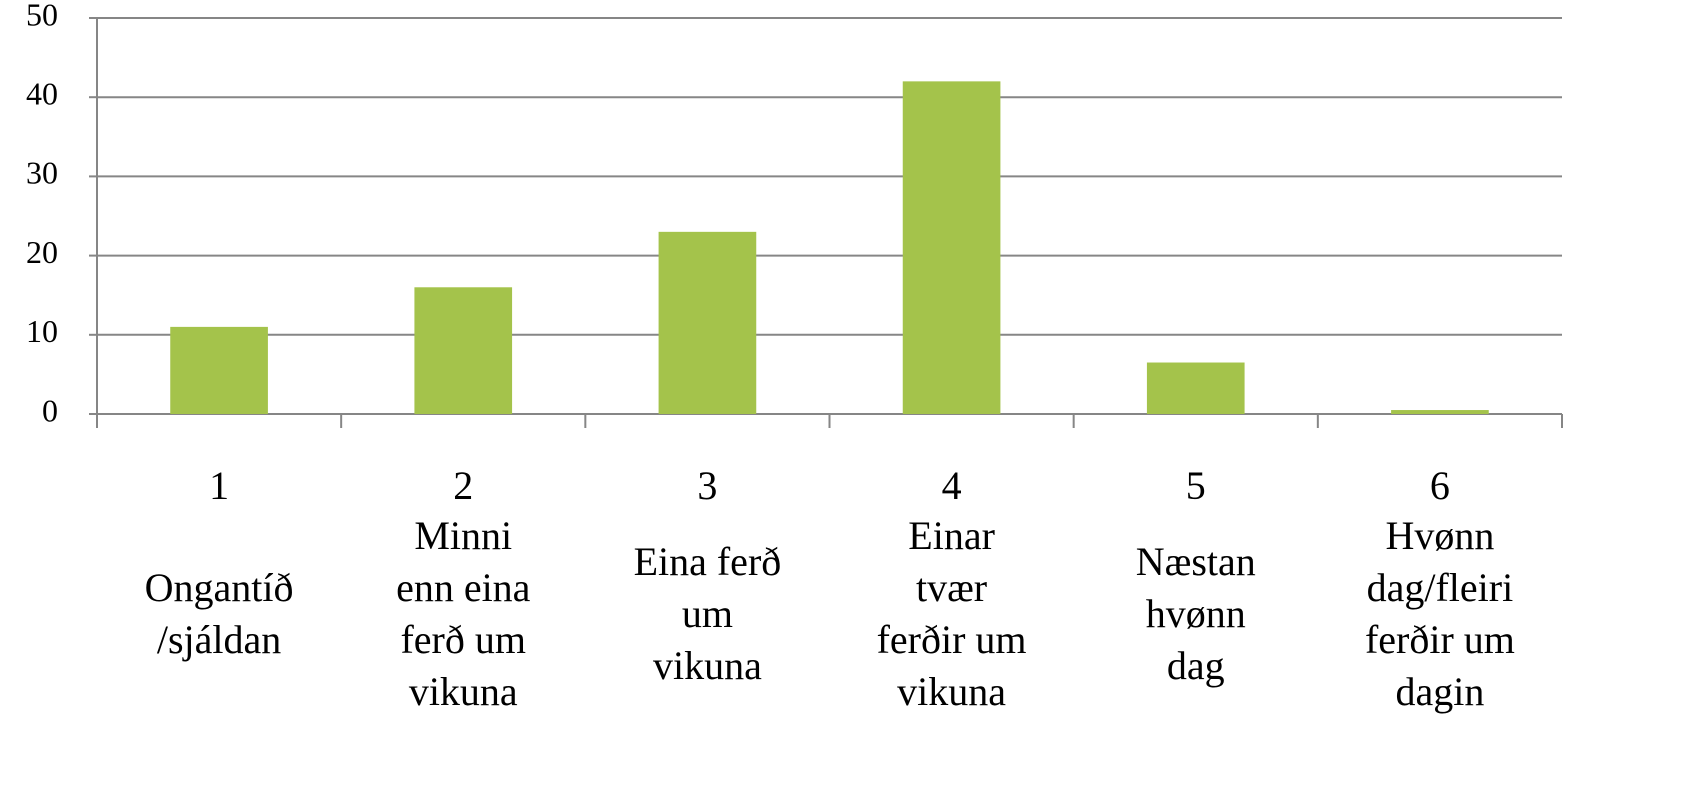 This screenshot has width=1700, height=787. Describe the element at coordinates (219, 485) in the screenshot. I see `x-tick-label: 1` at that location.